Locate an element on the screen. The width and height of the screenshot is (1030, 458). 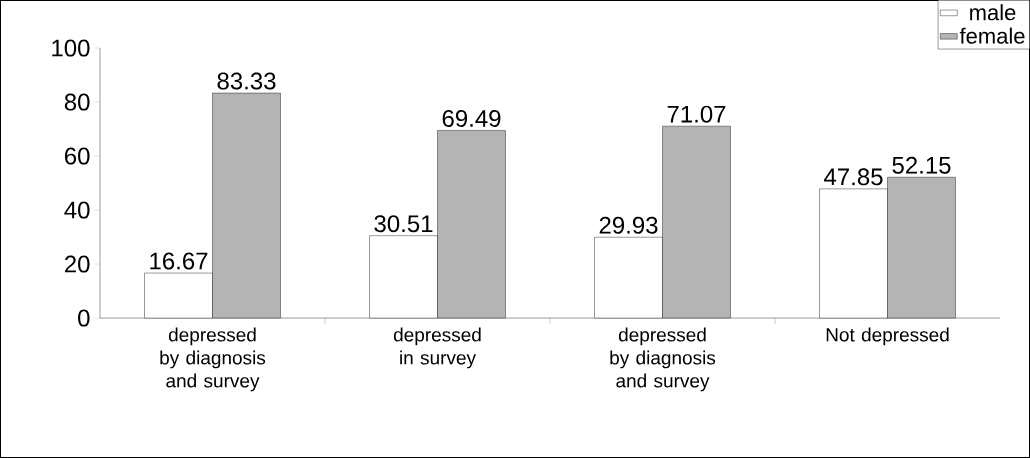
legend-label: female is located at coordinates (992, 35).